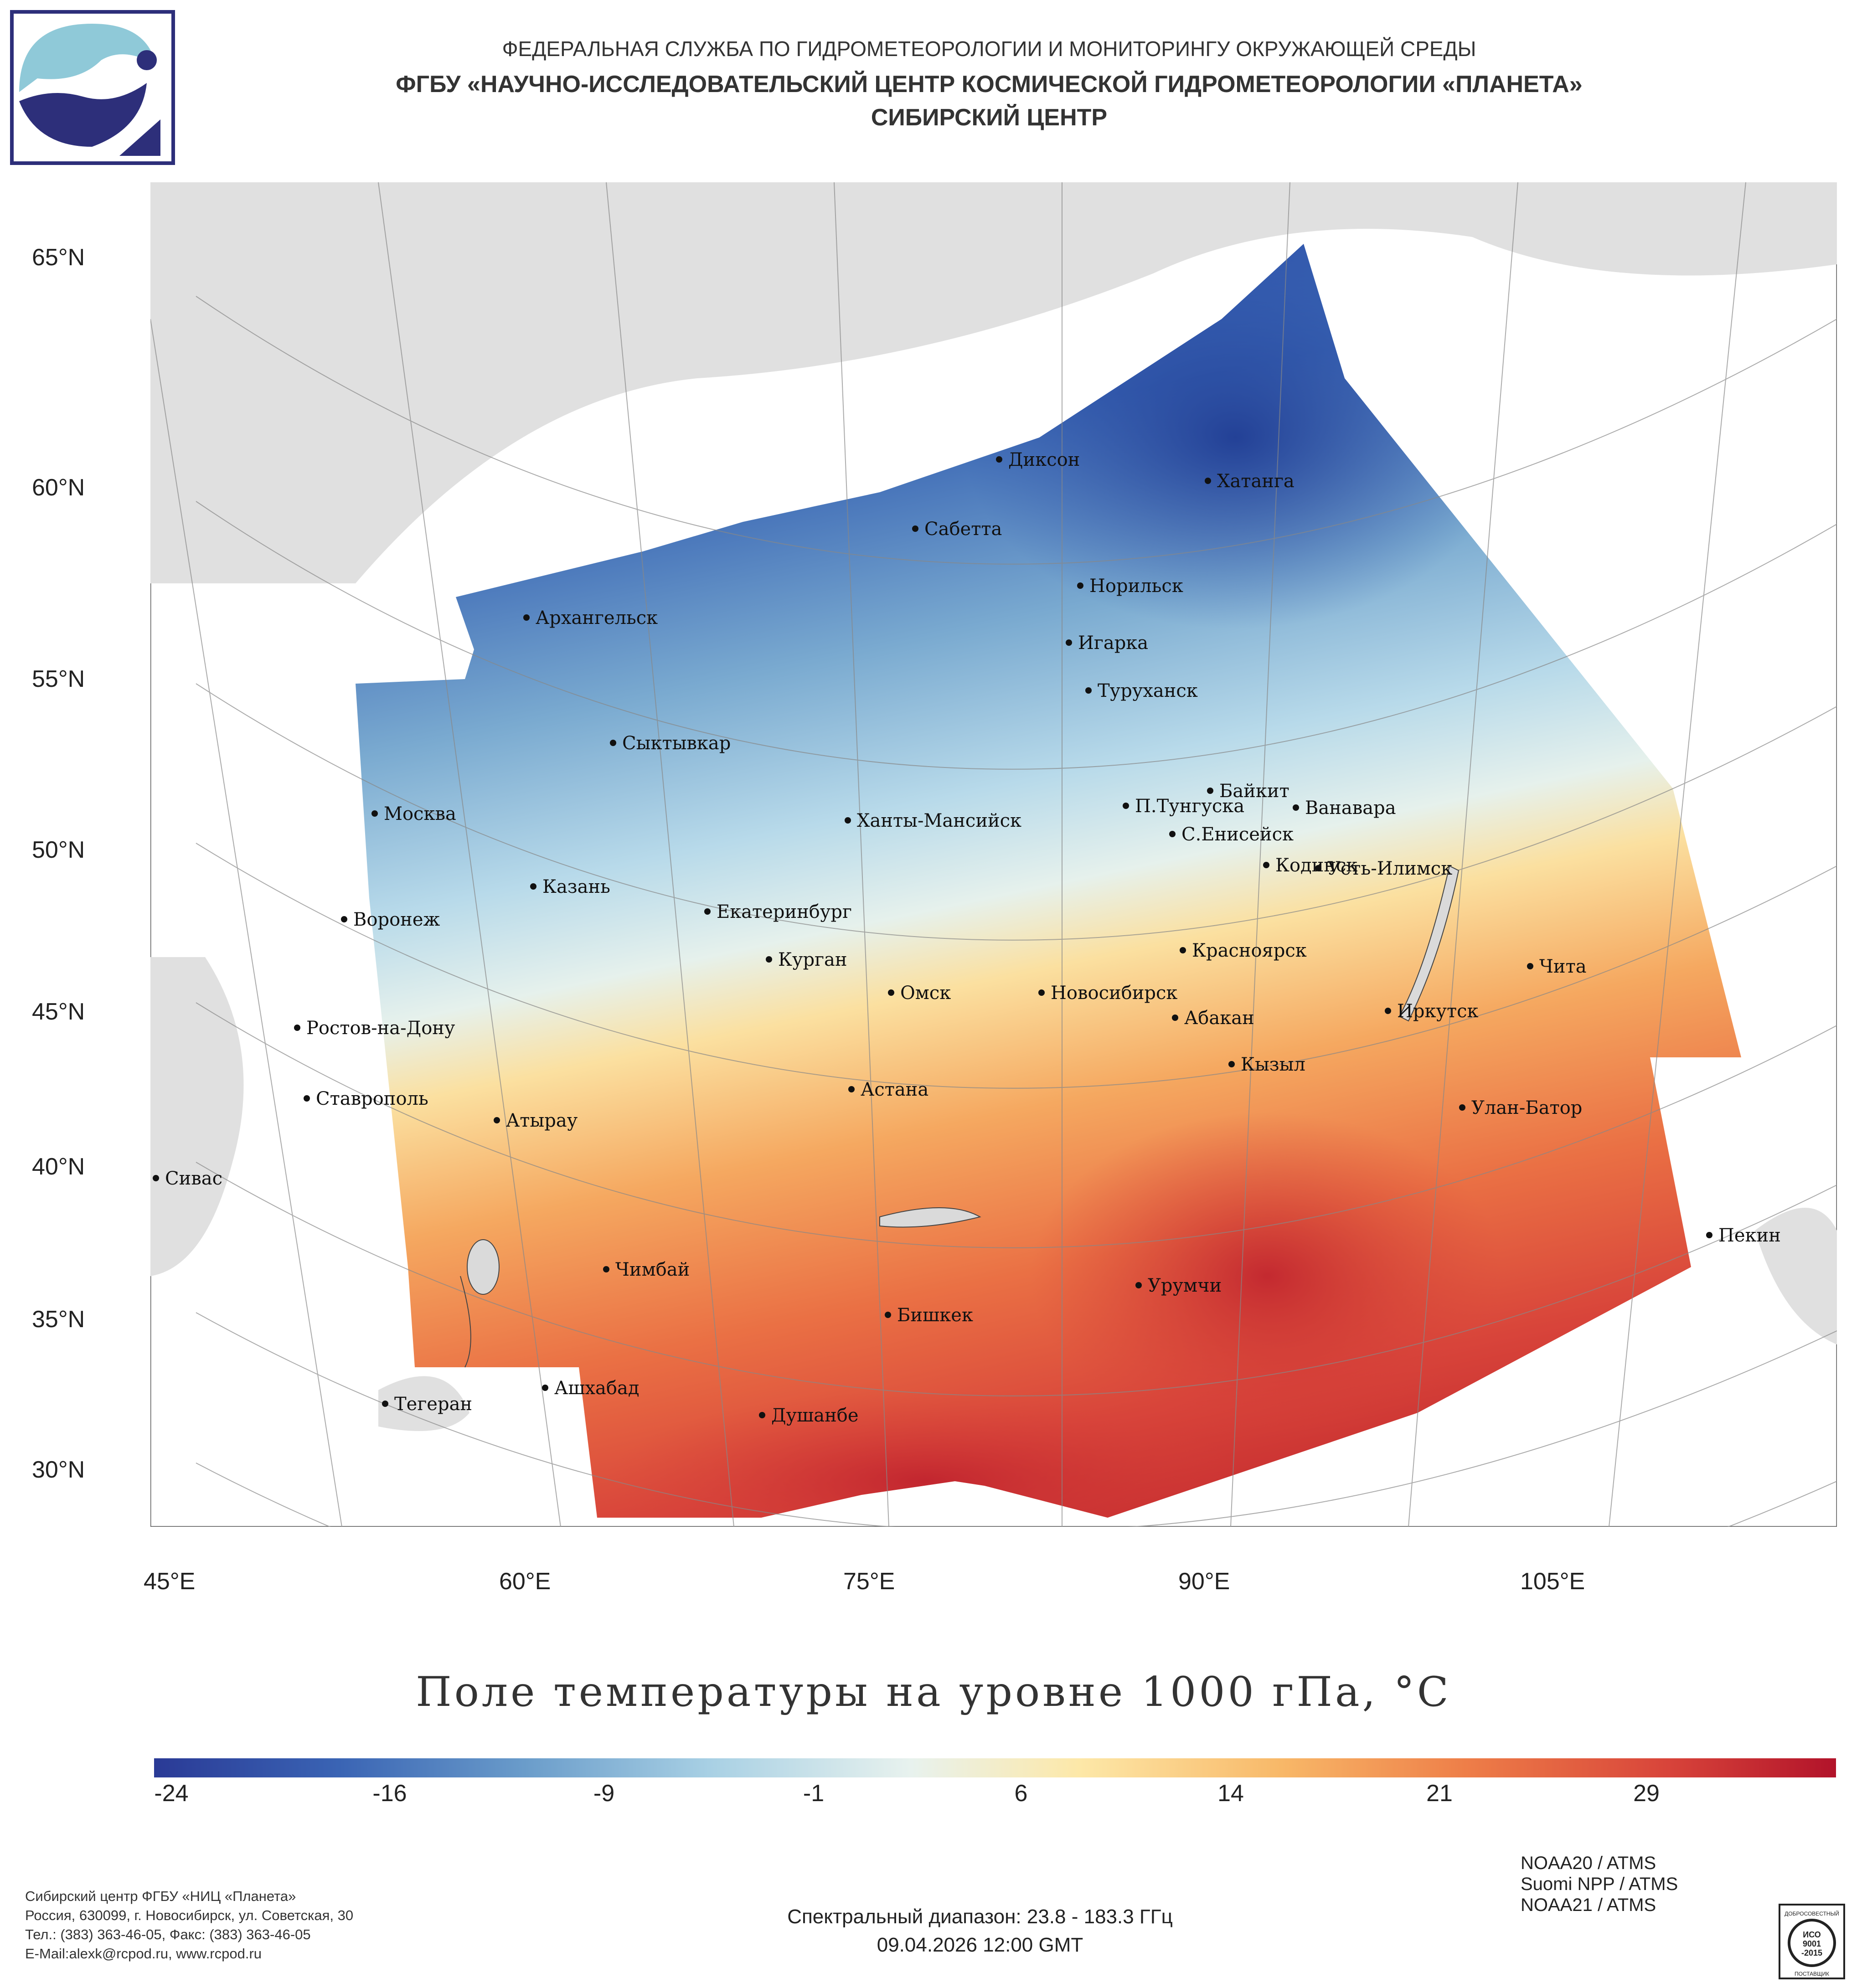 This screenshot has width=1867, height=1988. What do you see at coordinates (1588, 1863) in the screenshot?
I see `satellite-item: NOAA20 / ATMS` at bounding box center [1588, 1863].